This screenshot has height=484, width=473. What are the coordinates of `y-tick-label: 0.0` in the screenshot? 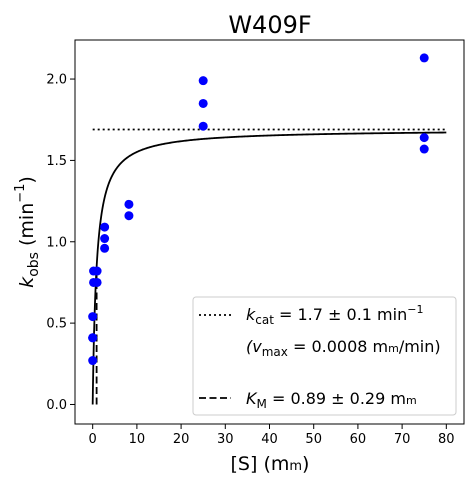 It's located at (56, 405).